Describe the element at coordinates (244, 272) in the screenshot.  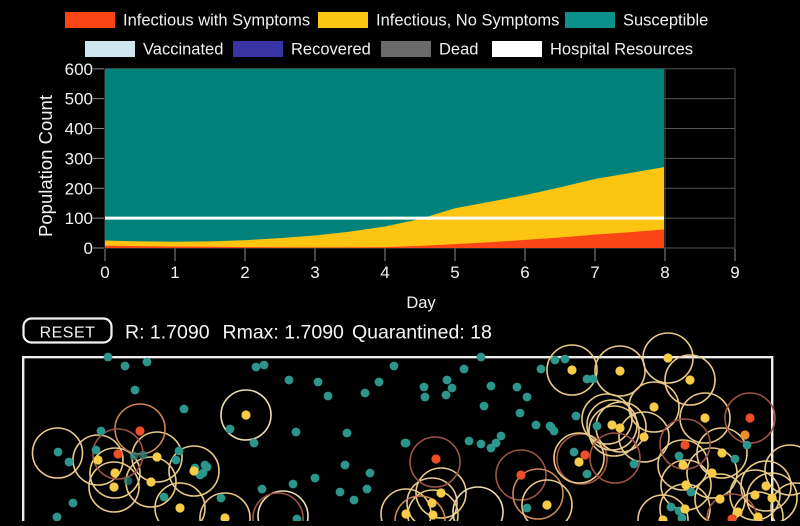
I see `svg-text: 2` at that location.